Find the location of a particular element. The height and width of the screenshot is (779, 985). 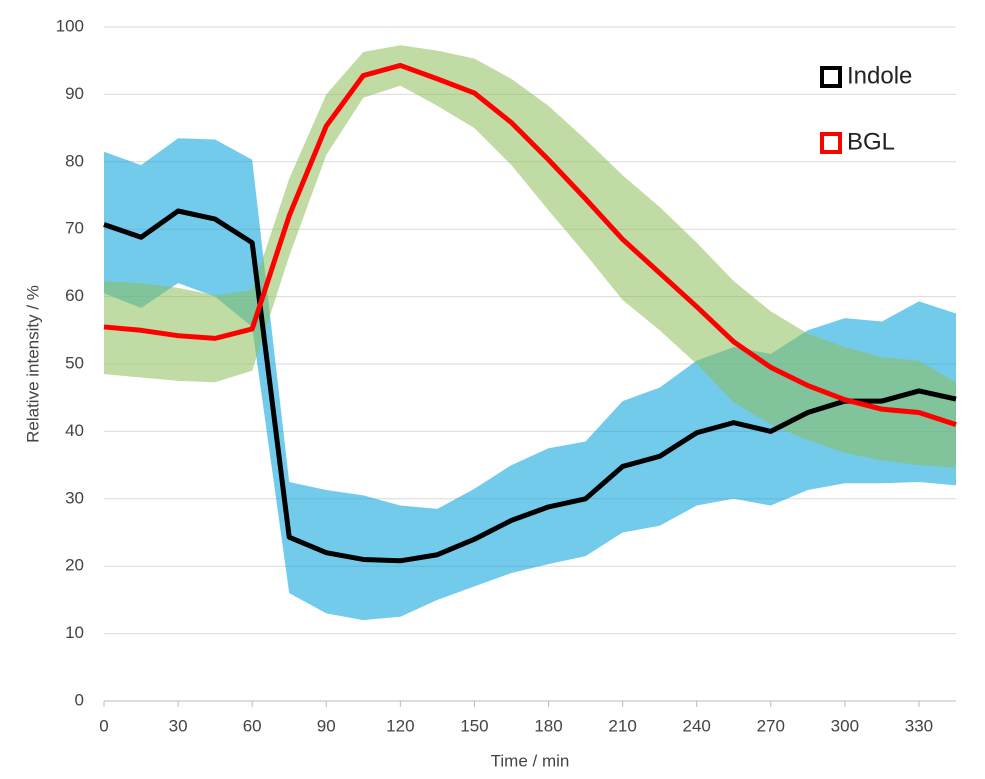

y-tick-label: 100 is located at coordinates (70, 25).